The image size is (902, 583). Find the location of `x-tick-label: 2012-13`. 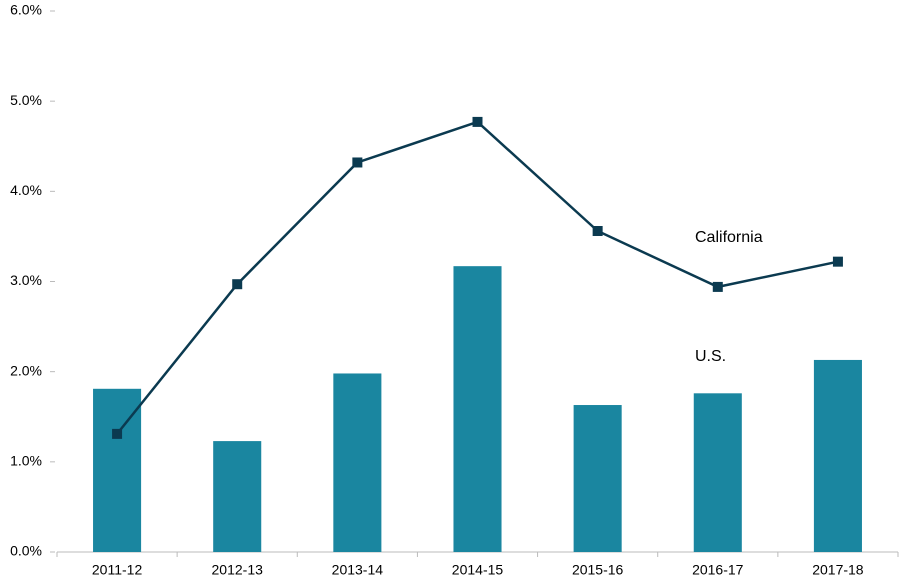

x-tick-label: 2012-13 is located at coordinates (238, 570).